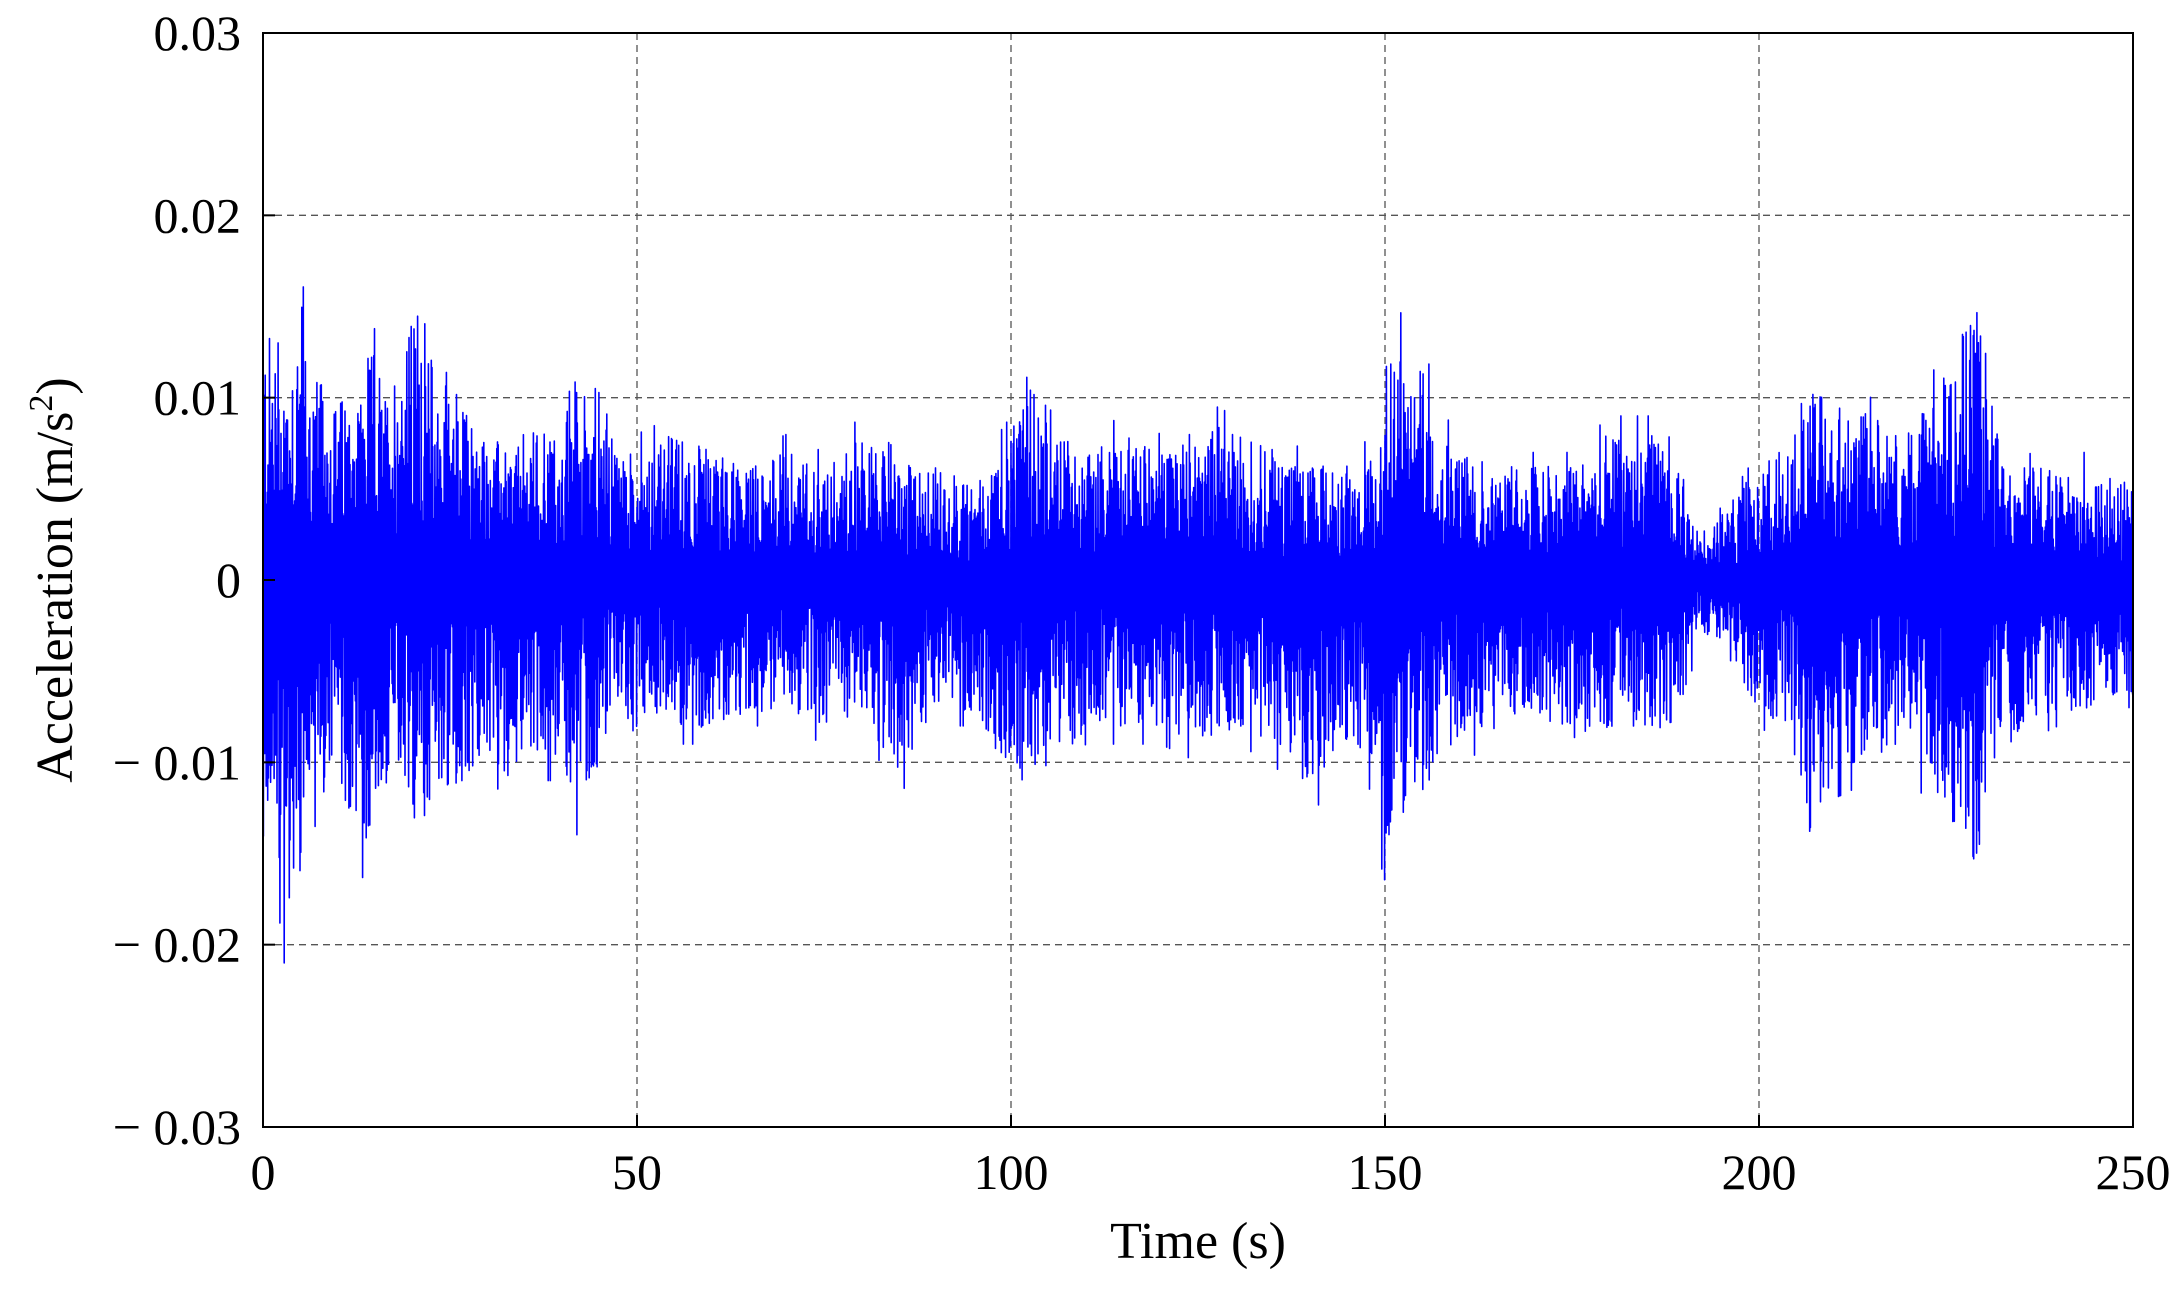 The image size is (2179, 1293). What do you see at coordinates (177, 1127) in the screenshot?
I see `y-tick-label: − 0.03` at bounding box center [177, 1127].